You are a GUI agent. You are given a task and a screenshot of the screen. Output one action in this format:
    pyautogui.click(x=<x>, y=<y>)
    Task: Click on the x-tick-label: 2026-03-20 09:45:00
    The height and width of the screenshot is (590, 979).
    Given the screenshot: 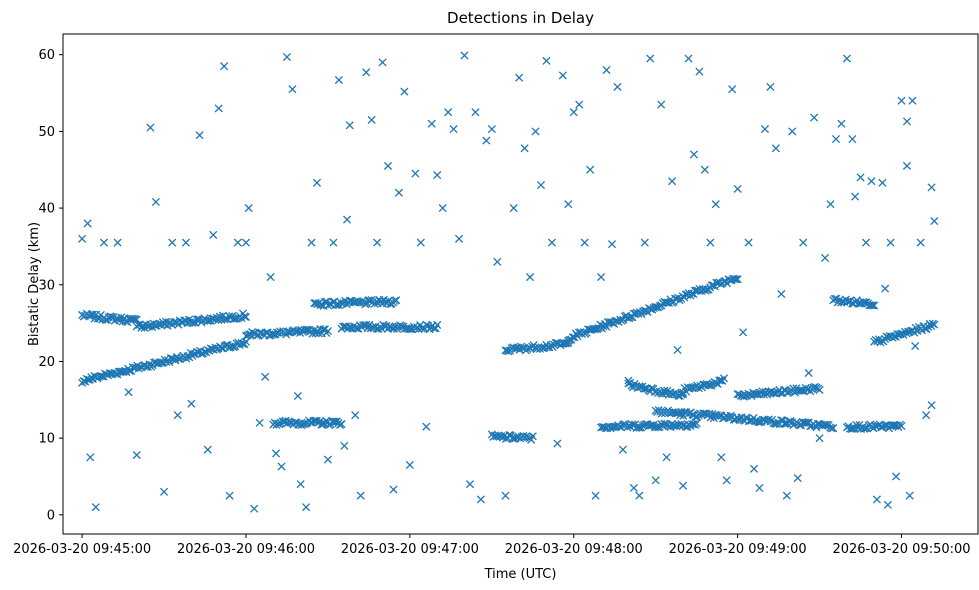 What is the action you would take?
    pyautogui.click(x=82, y=549)
    